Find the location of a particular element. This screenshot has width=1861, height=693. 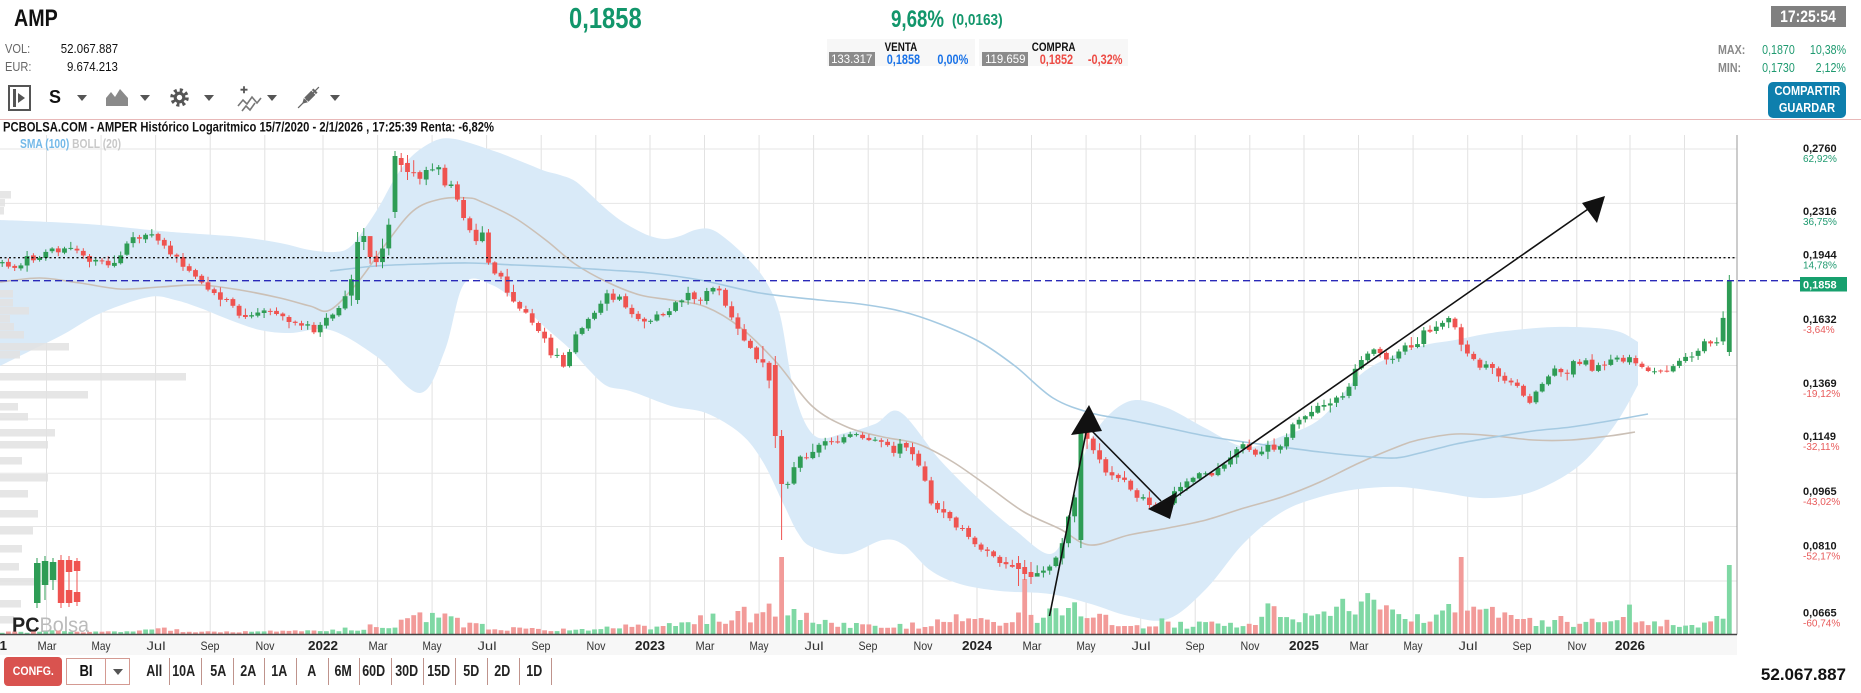

svg-text: -43,02% is located at coordinates (1821, 502).